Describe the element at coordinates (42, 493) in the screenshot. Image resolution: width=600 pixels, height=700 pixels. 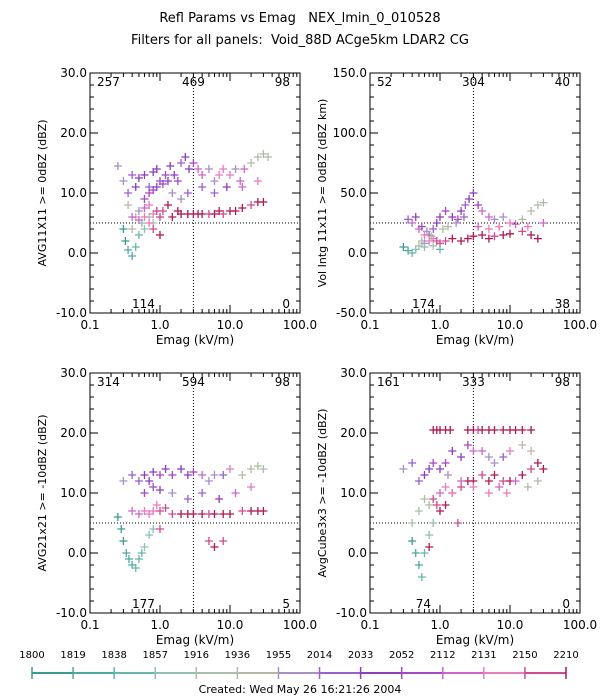
I see `y-axis-label: AVG21x21 >= -10dBZ (dBZ)` at that location.